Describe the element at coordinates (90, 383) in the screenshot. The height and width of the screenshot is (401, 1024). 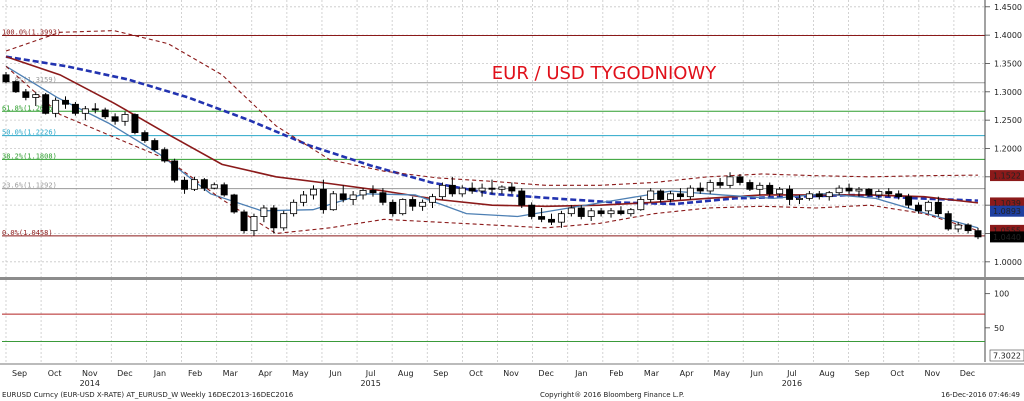
I see `x-year-label: 2014` at that location.